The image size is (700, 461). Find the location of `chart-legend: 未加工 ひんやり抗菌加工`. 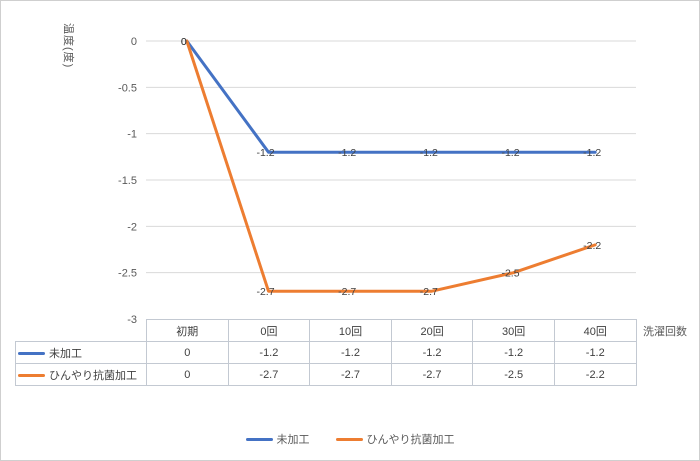

chart-legend: 未加工 ひんやり抗菌加工 is located at coordinates (350, 439).